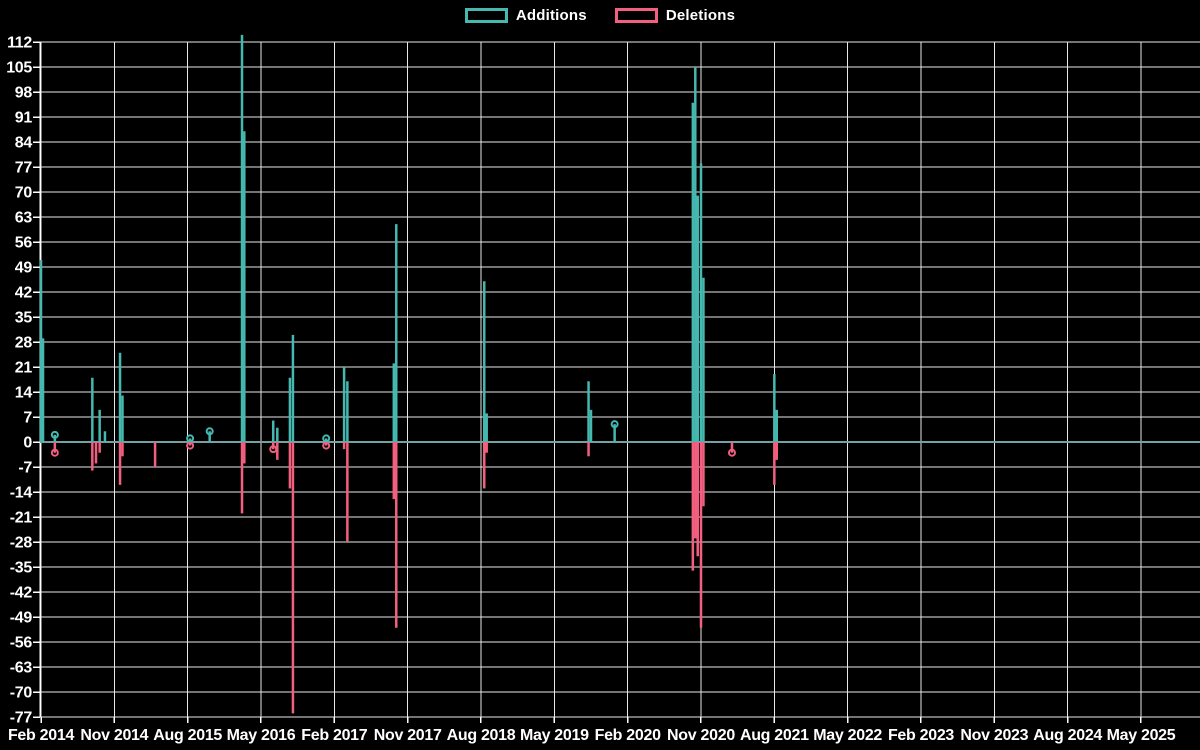 The height and width of the screenshot is (750, 1200). I want to click on x-axis-label: Aug 2024, so click(1067, 735).